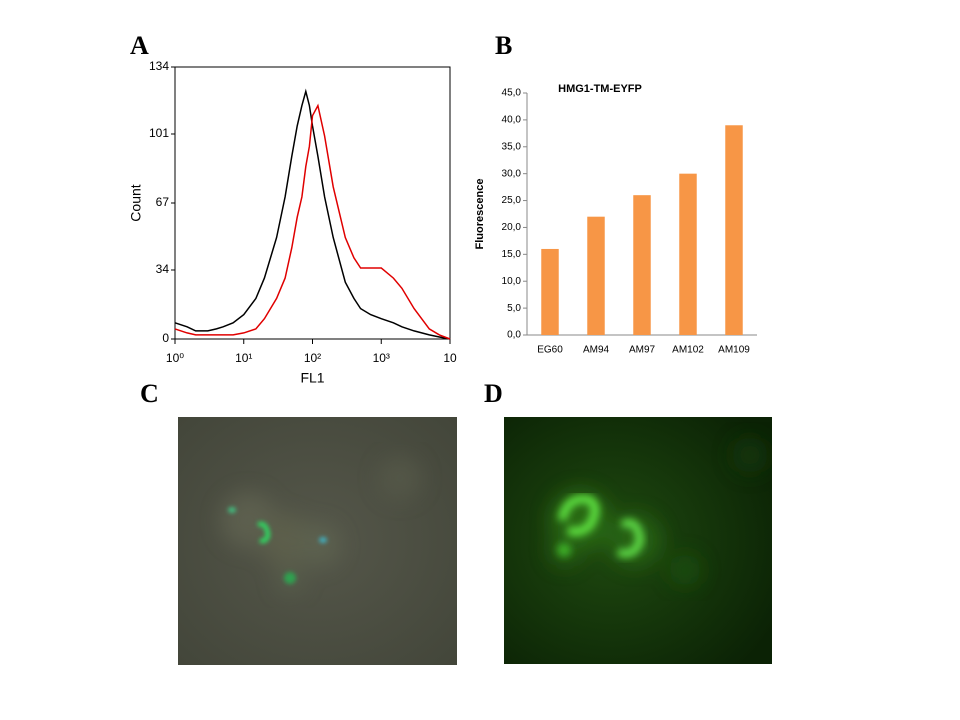  I want to click on y-tick-label: 34, so click(163, 269).